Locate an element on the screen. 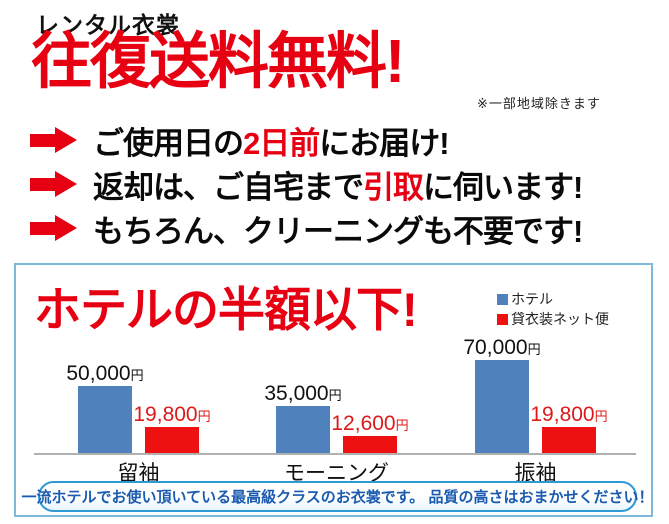 This screenshot has width=669, height=524. bullet-item-delivery: ご使用日の2日前にお届け! is located at coordinates (306, 140).